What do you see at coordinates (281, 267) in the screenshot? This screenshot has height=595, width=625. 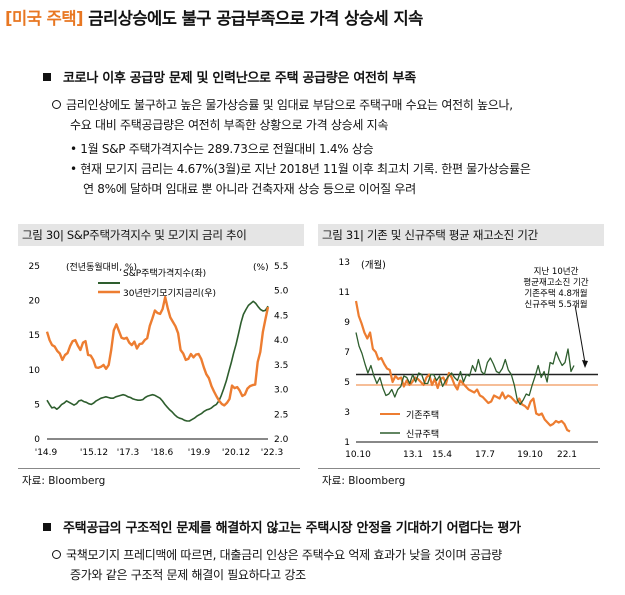 I see `chart1-y-right-tick: 5.5` at bounding box center [281, 267].